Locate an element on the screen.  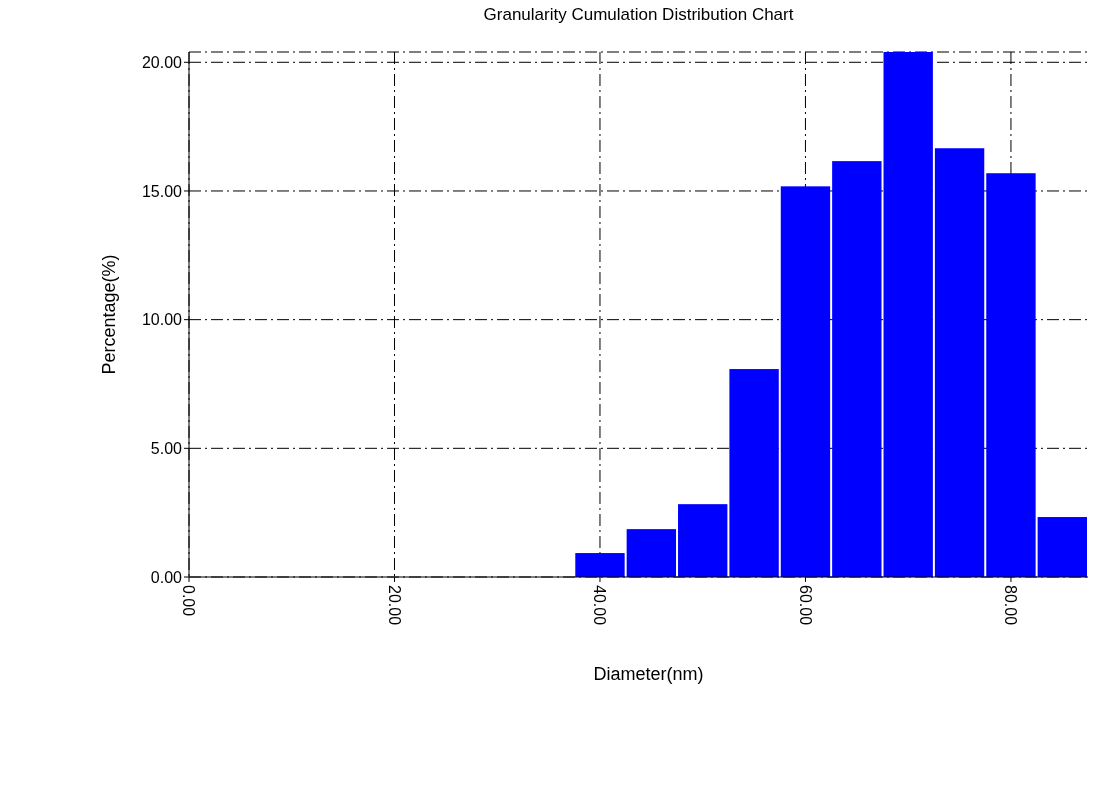
y-tick-label: 5.00 is located at coordinates (166, 448).